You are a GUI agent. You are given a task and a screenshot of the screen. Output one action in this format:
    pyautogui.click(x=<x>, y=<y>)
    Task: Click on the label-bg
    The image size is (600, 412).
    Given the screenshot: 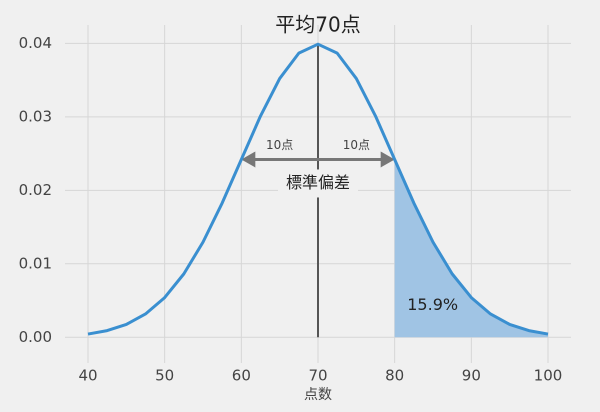 What is the action you would take?
    pyautogui.click(x=318, y=183)
    